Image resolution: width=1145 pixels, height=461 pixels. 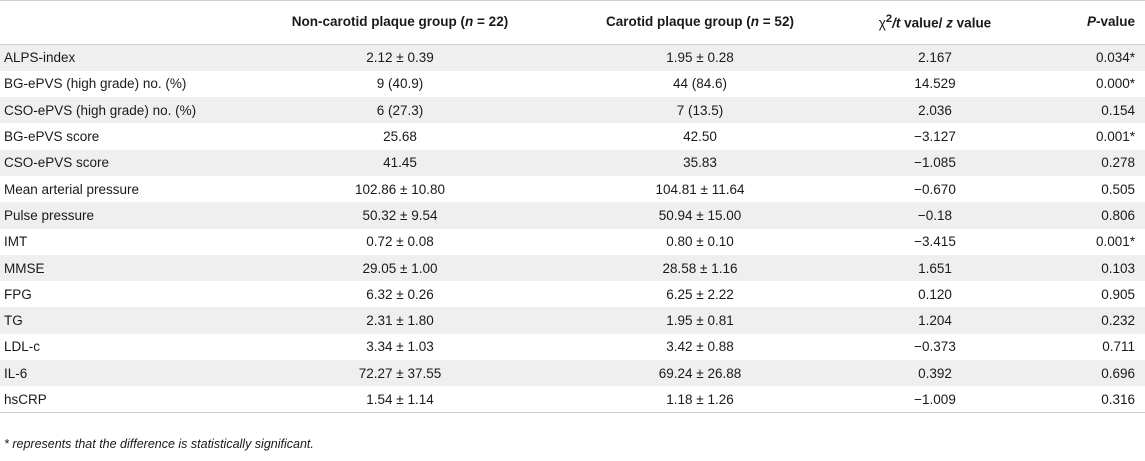 I want to click on test-statistic: 0.392, so click(x=935, y=373).